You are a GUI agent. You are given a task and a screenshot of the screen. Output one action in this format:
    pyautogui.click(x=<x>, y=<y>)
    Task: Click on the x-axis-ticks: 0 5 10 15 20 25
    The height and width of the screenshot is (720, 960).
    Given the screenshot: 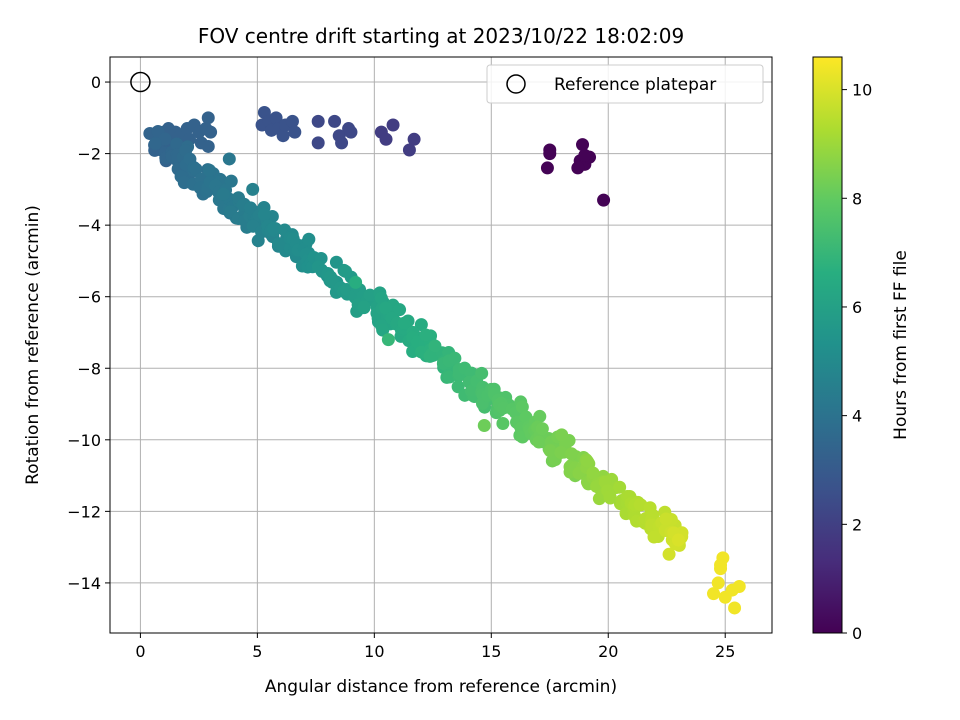 What is the action you would take?
    pyautogui.click(x=435, y=647)
    